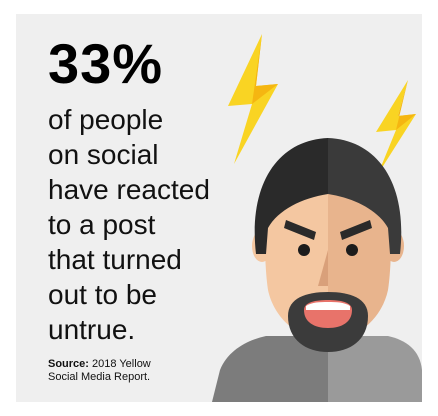 This screenshot has width=438, height=416. I want to click on left-eyebrow, so click(300, 230).